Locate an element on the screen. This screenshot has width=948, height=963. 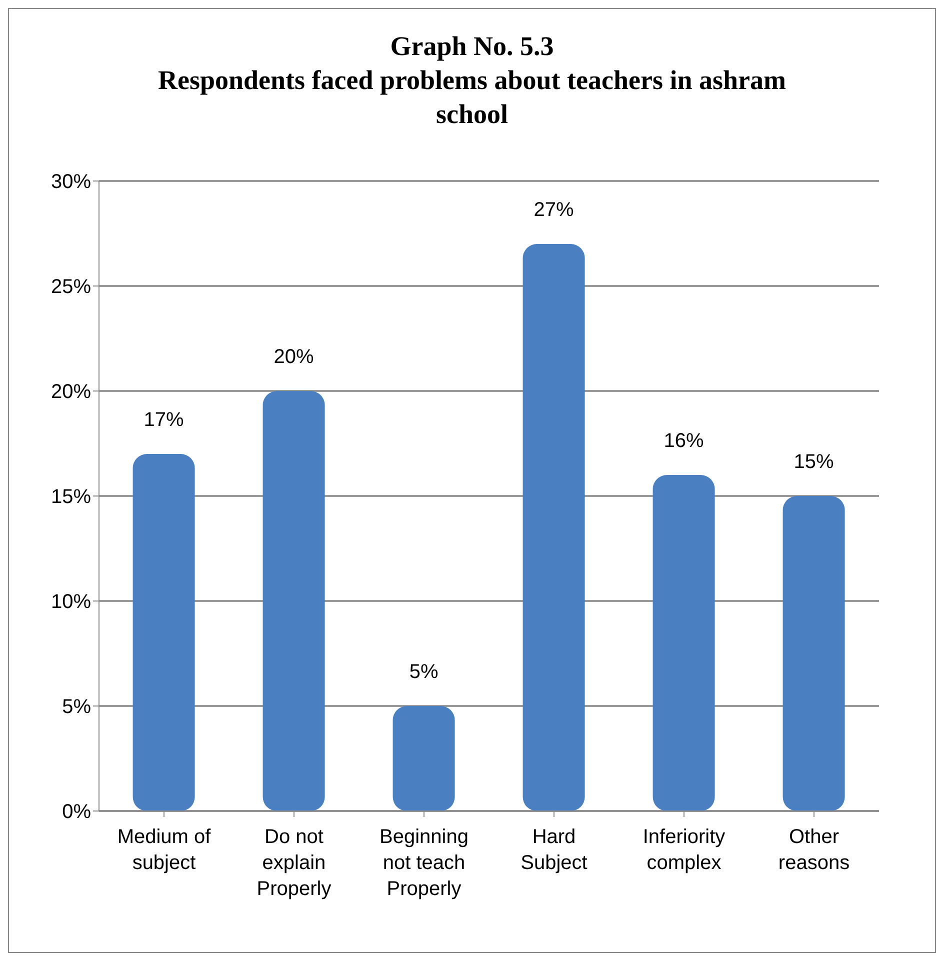
x-tick-label: Other reasons is located at coordinates (814, 850).